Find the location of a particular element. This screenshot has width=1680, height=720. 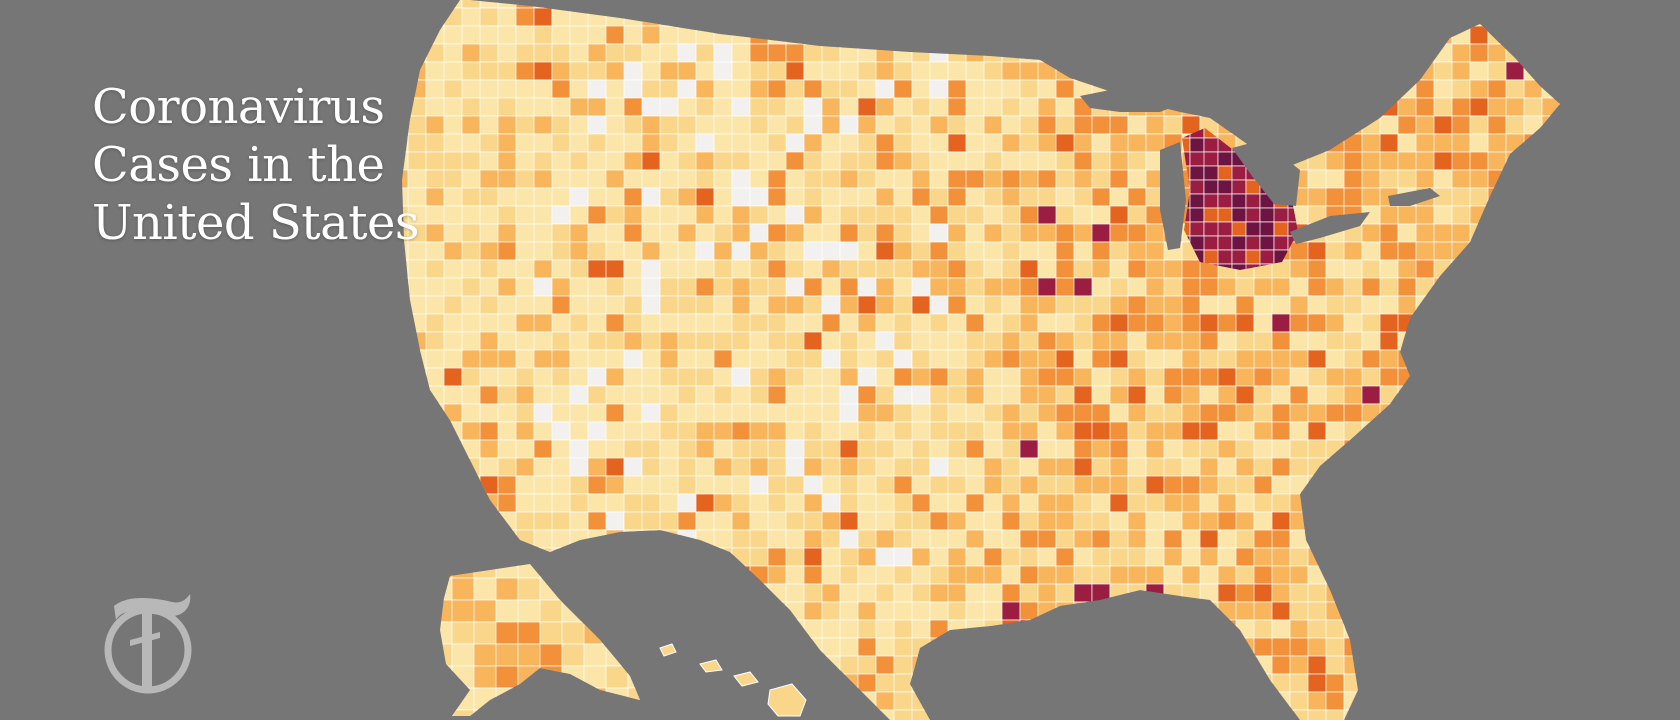

nyt-t-logo-icon is located at coordinates (148, 644).